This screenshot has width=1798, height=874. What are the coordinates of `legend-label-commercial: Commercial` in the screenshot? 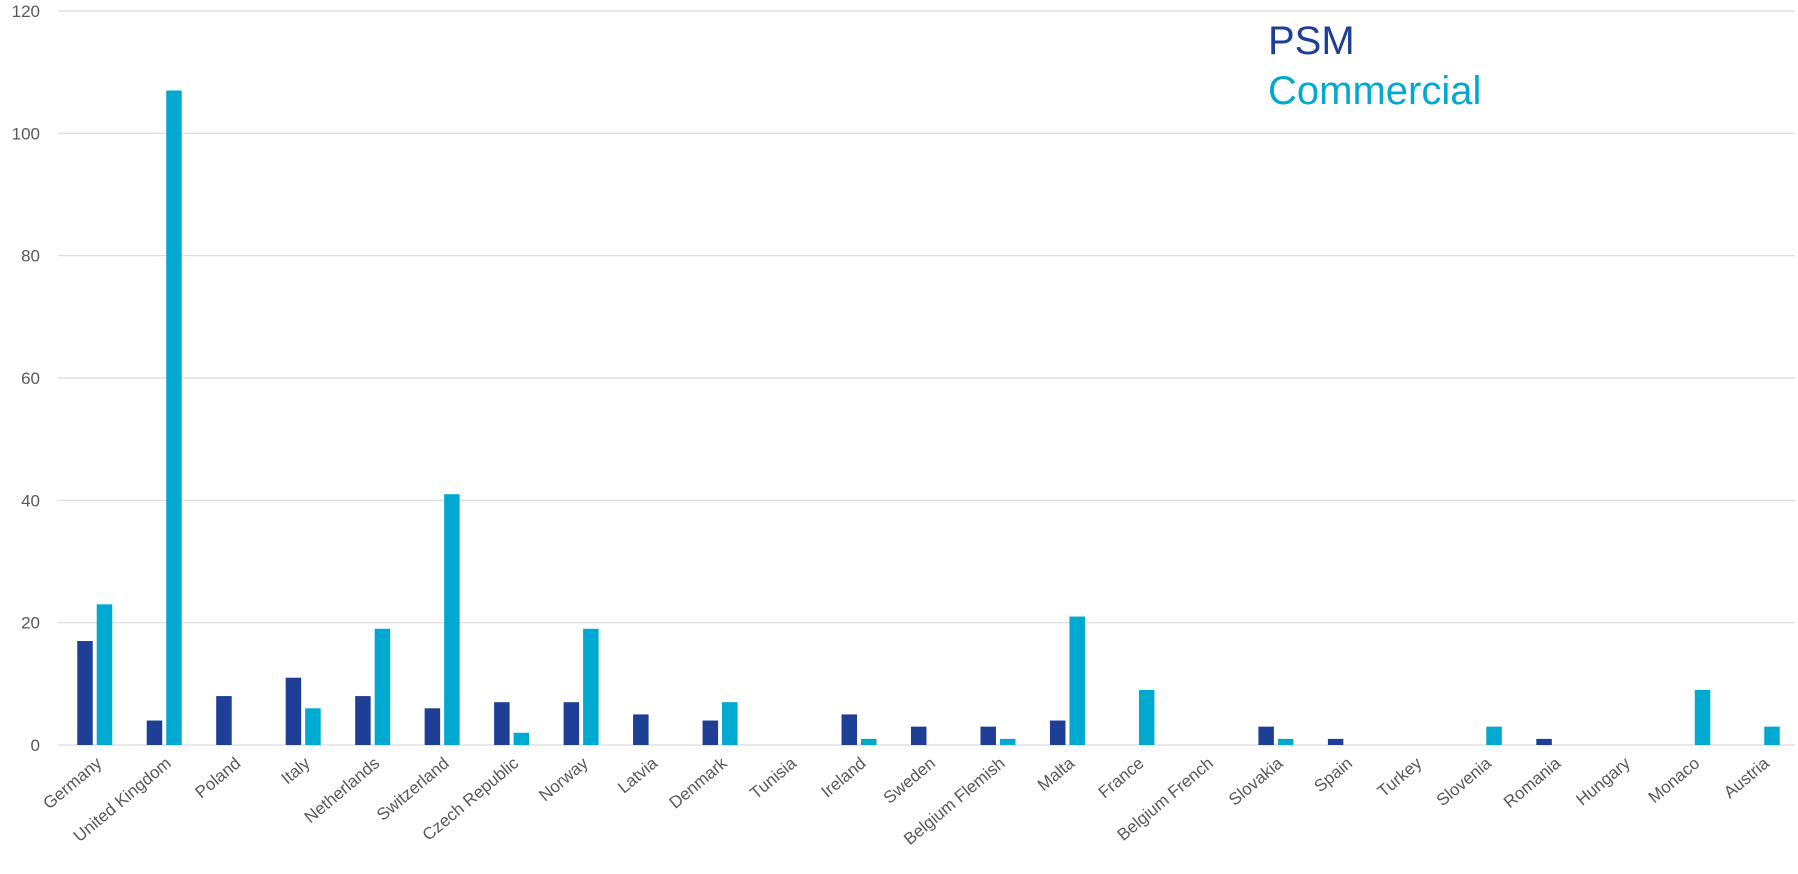 It's located at (1374, 91).